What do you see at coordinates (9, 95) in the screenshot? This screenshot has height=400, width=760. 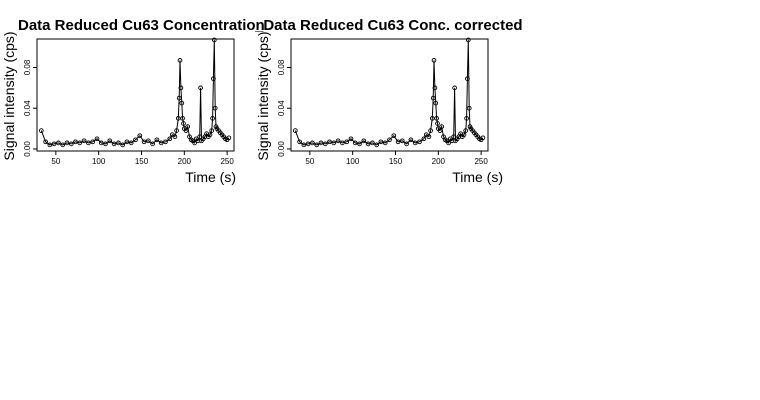 I see `y-axis-label: Signal intensity (cps)` at bounding box center [9, 95].